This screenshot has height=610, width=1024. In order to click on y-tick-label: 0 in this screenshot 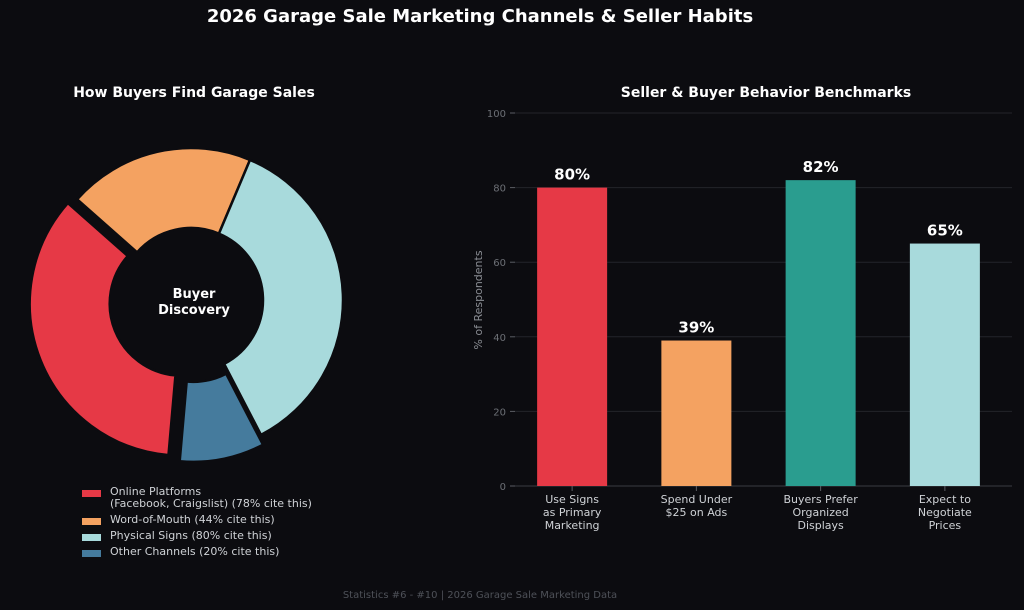, I will do `click(503, 487)`.